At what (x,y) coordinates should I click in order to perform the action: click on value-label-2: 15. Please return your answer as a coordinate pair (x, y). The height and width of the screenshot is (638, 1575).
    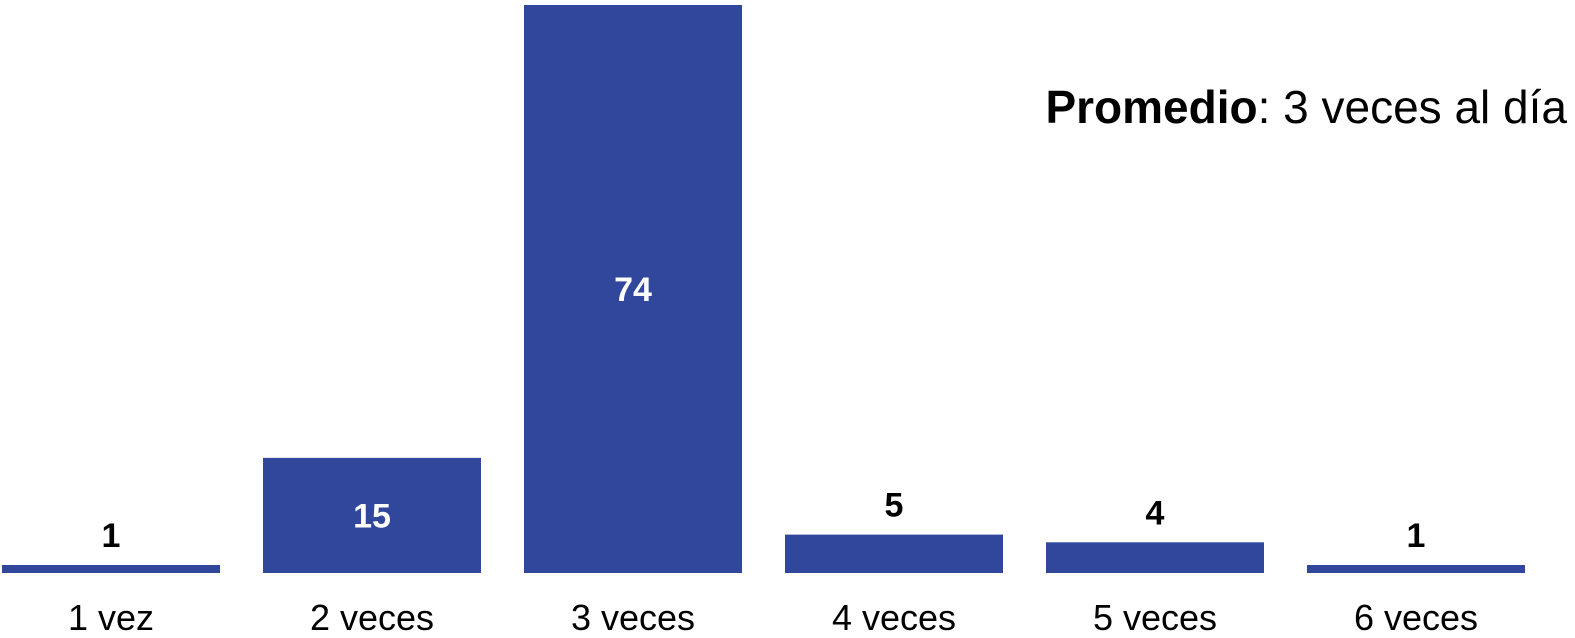
    Looking at the image, I should click on (372, 516).